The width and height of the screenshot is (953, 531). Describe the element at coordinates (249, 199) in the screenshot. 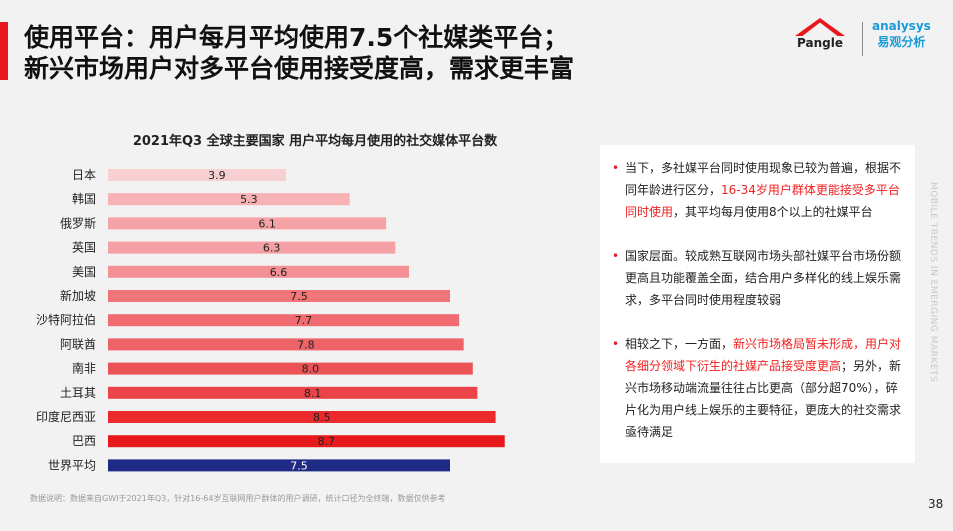

I see `data-label: 5.3` at that location.